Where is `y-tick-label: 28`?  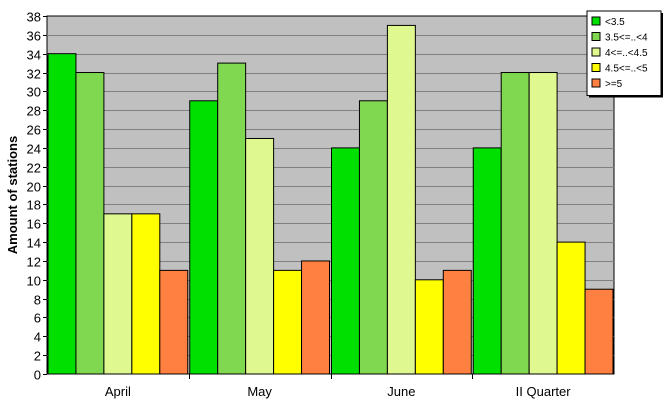
y-tick-label: 28 is located at coordinates (34, 111).